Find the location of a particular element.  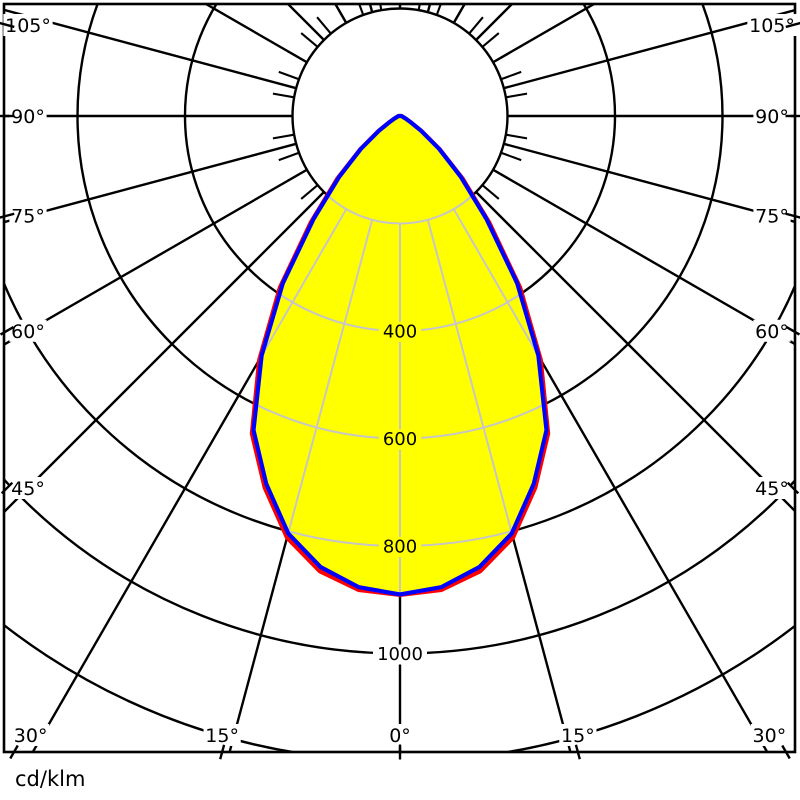

ring-value-label: 400 is located at coordinates (400, 332).